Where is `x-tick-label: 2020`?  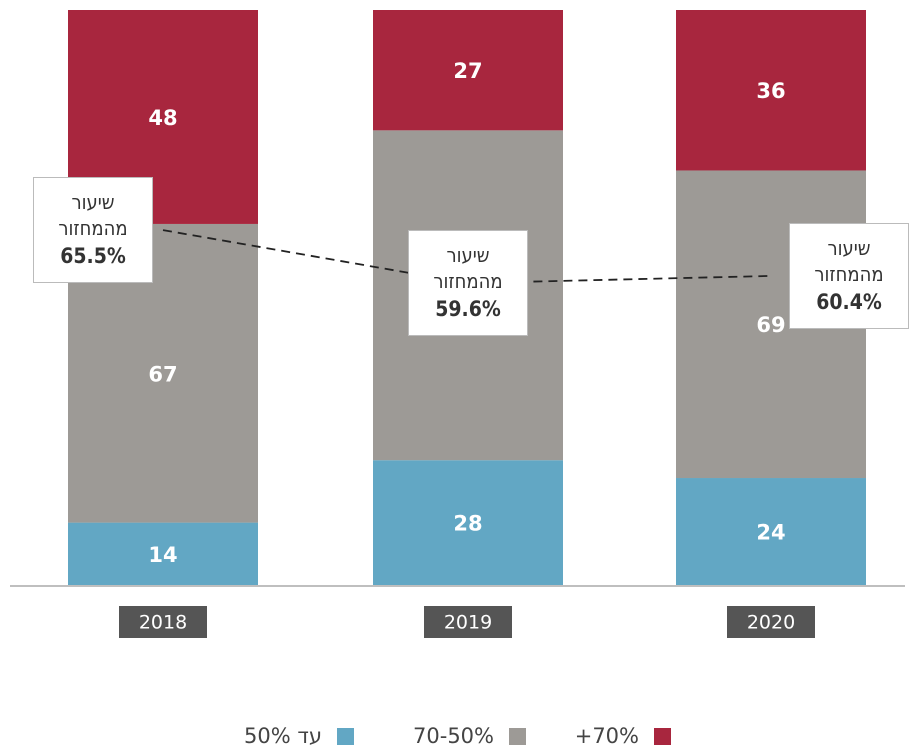 x-tick-label: 2020 is located at coordinates (771, 623).